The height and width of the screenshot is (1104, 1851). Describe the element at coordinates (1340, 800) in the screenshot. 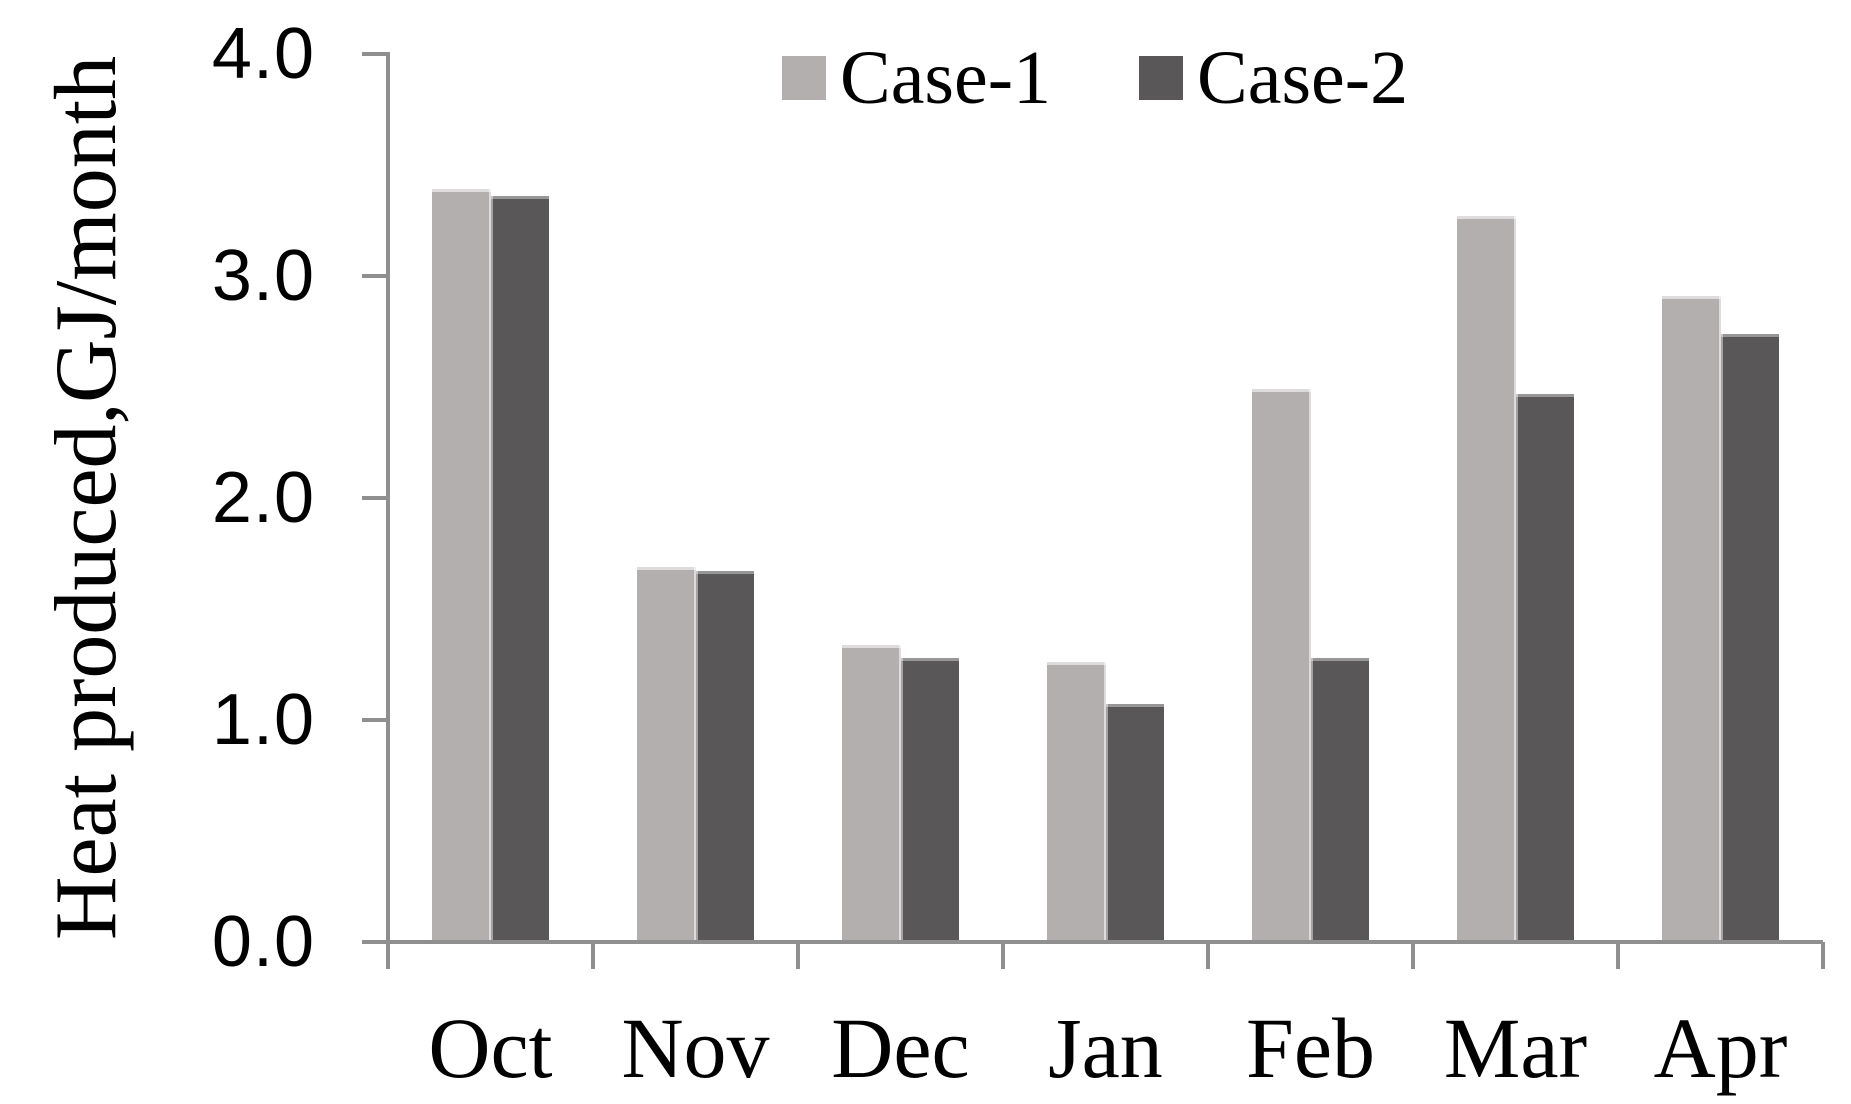

I see `bar-case-2-feb` at that location.